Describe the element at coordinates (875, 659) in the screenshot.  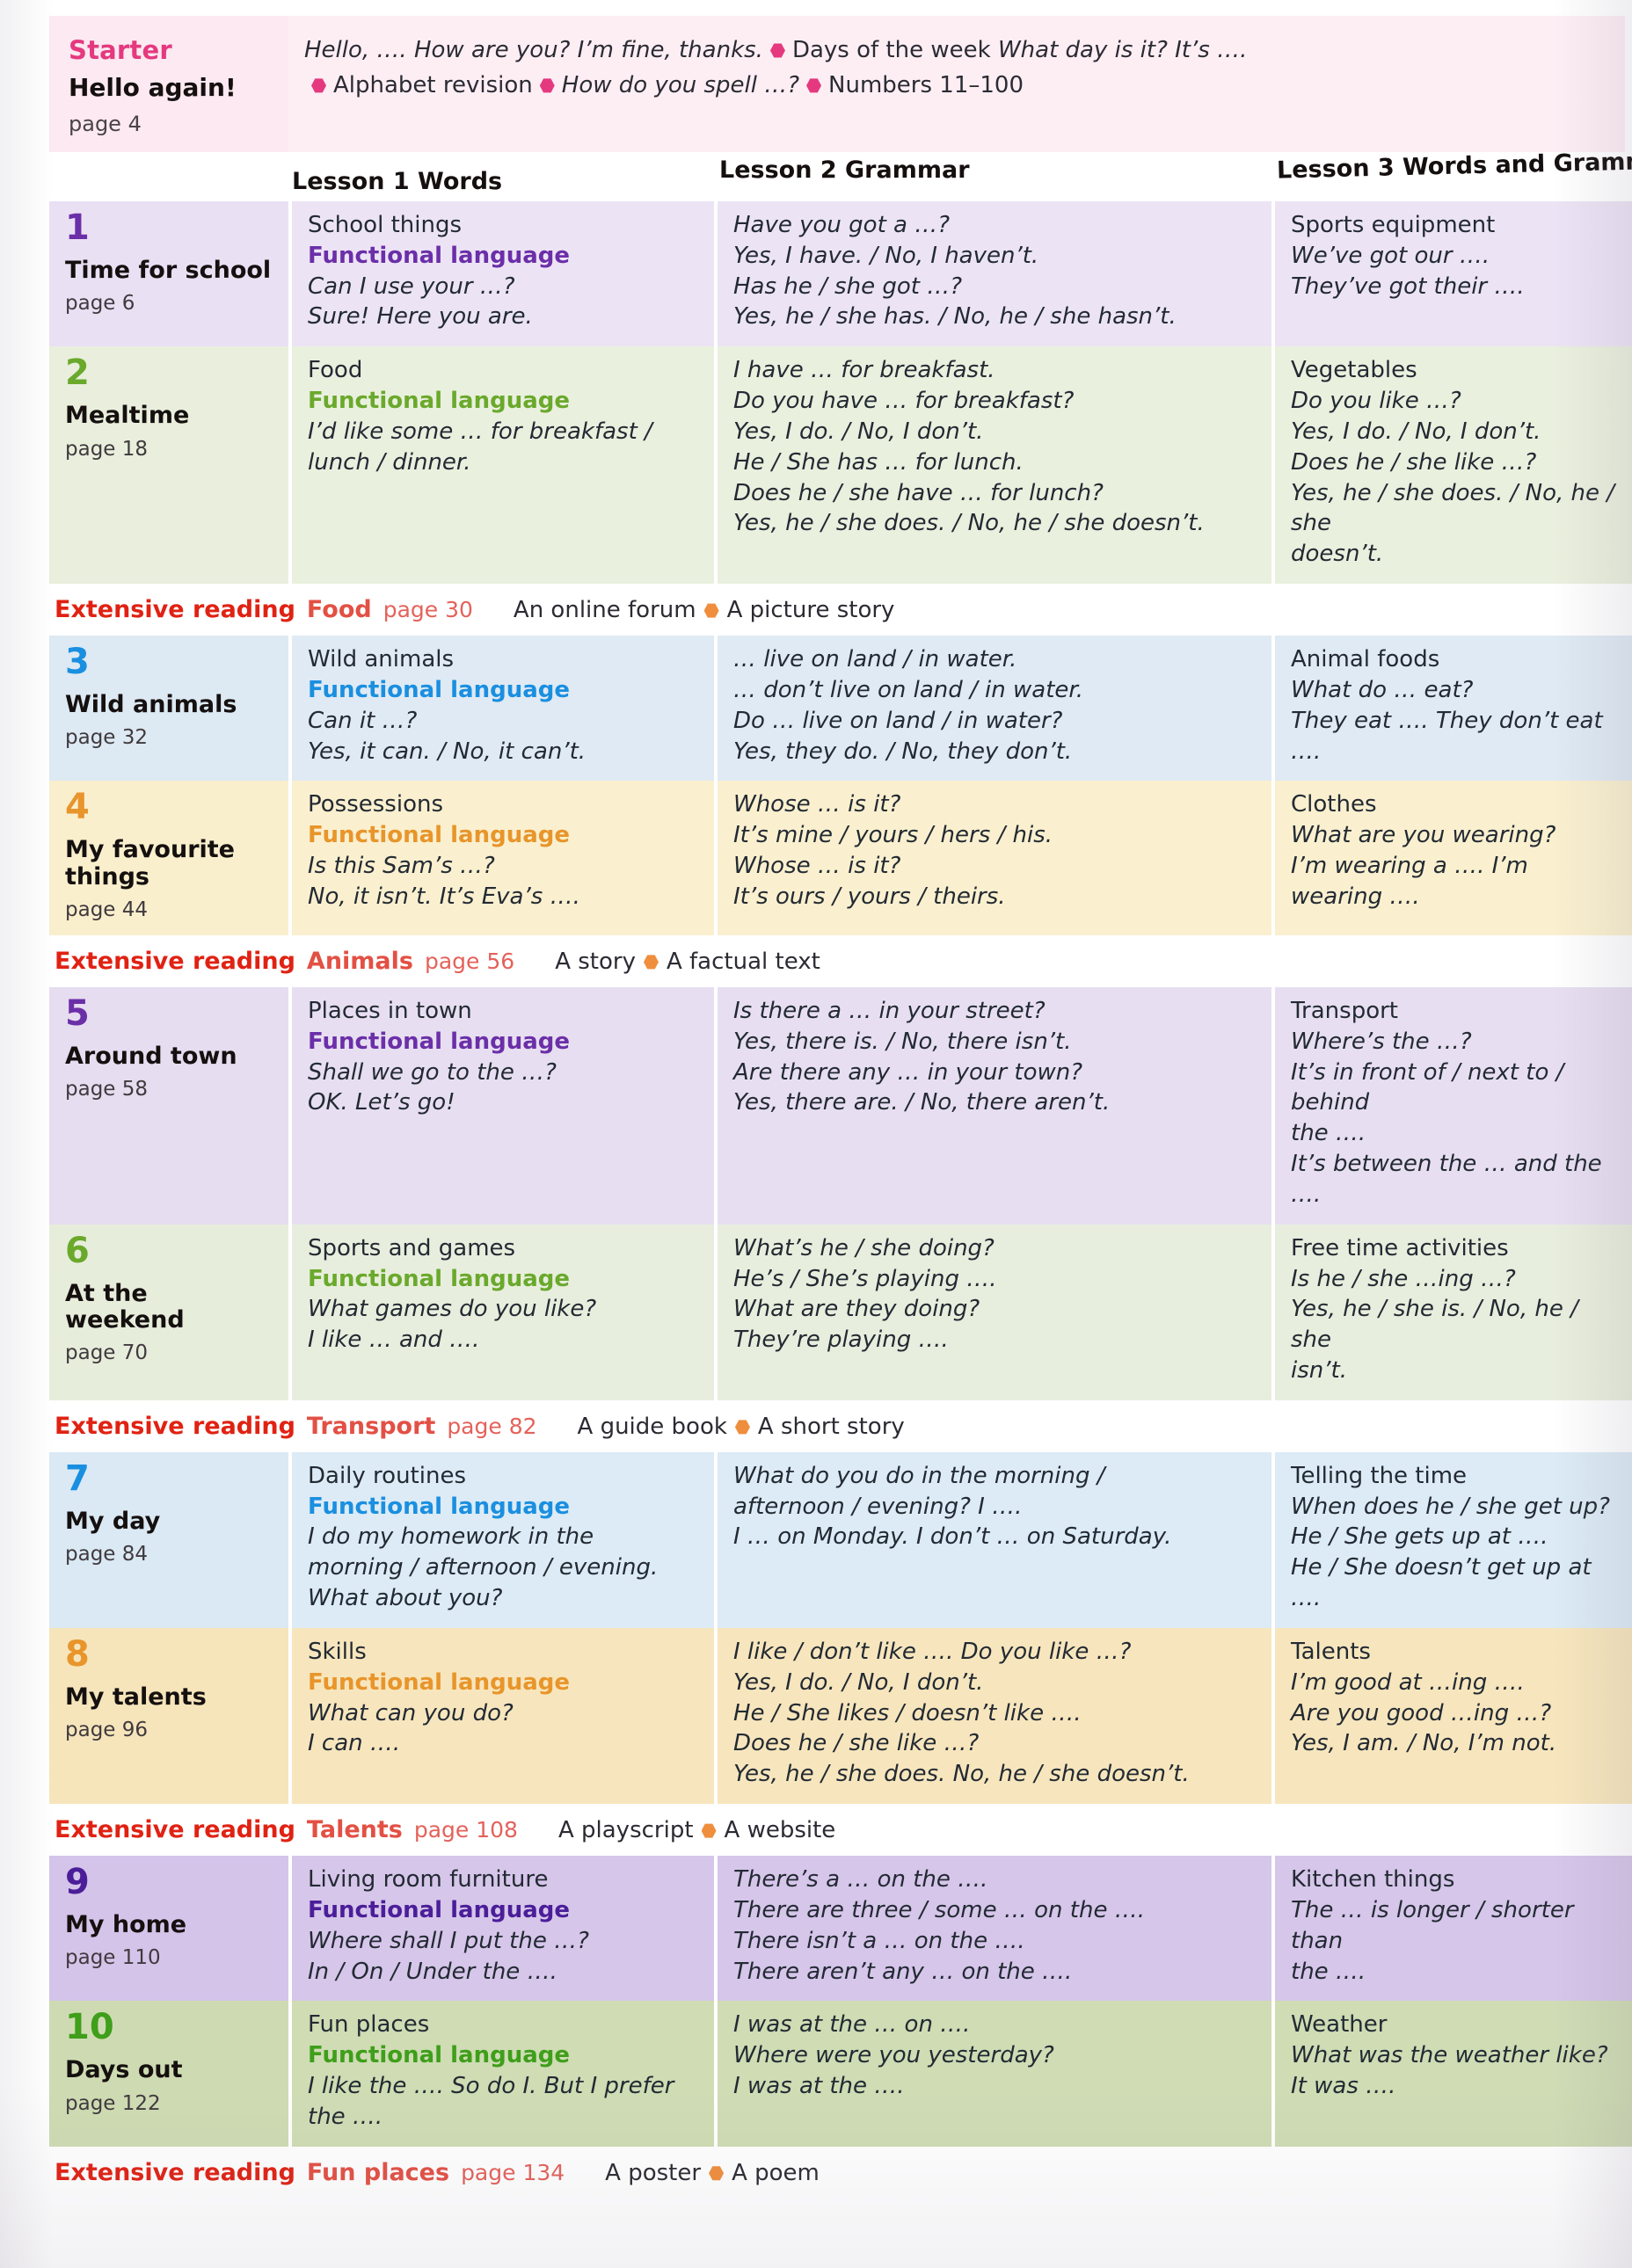
I see `lesson2-line: … live on land / in water.` at that location.